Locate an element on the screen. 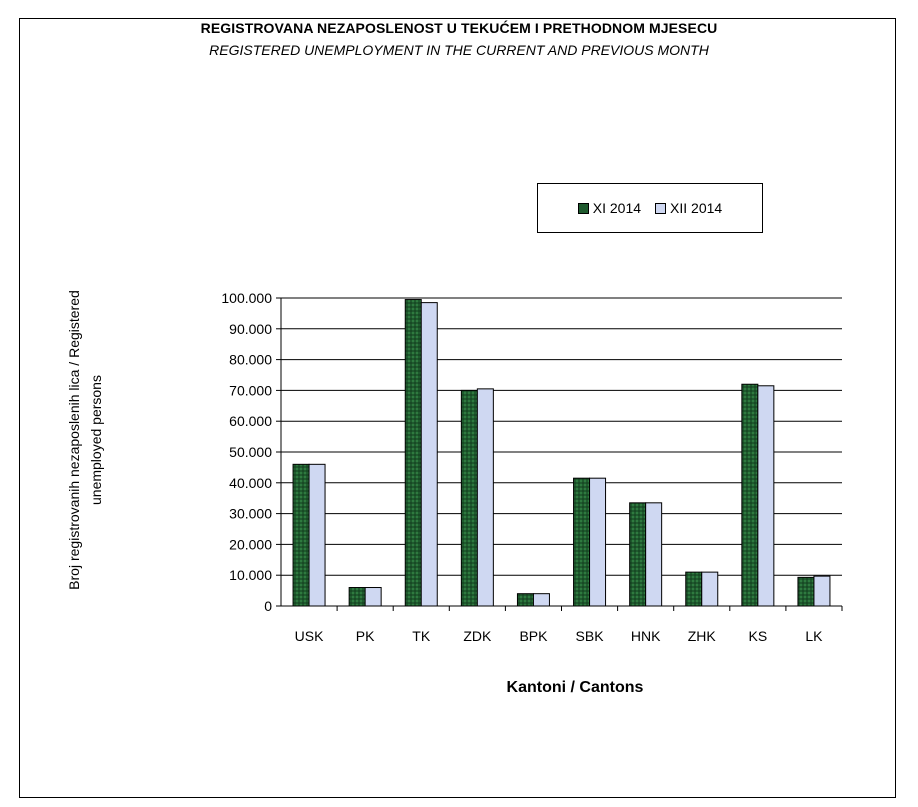  bar-lk-xi-2014 is located at coordinates (806, 591).